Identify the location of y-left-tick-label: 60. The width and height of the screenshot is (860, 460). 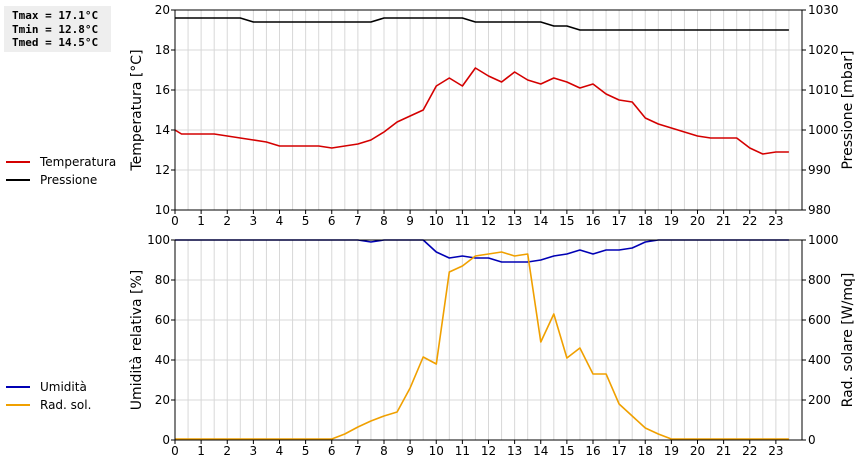
(162, 320).